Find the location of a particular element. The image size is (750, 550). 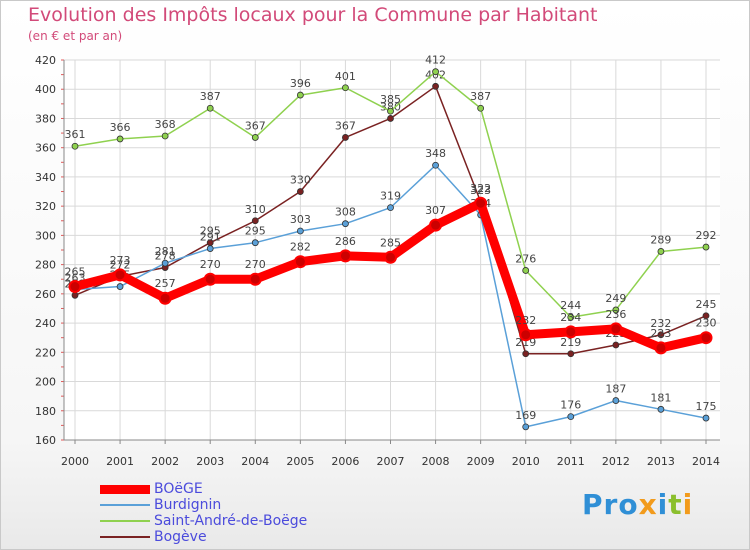

x-tick-label: 2001 is located at coordinates (120, 461).